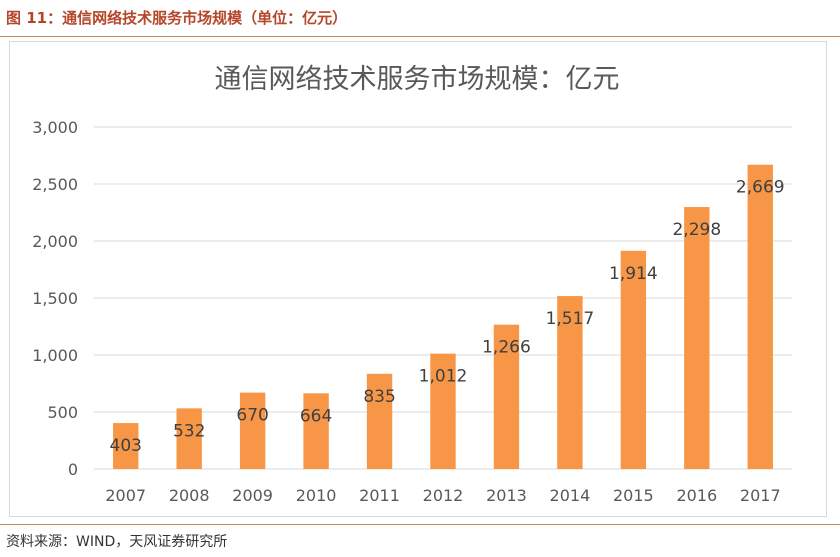  Describe the element at coordinates (506, 495) in the screenshot. I see `x-tick-label: 2013` at that location.